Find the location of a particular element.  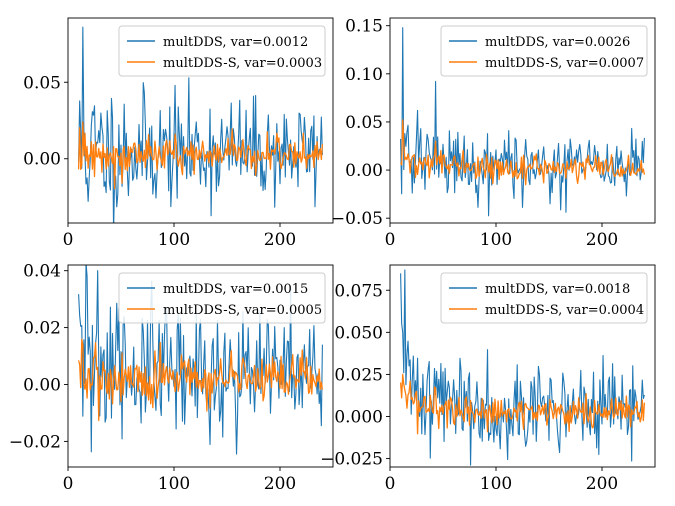

y-tick-label: 0.075 is located at coordinates (358, 291).